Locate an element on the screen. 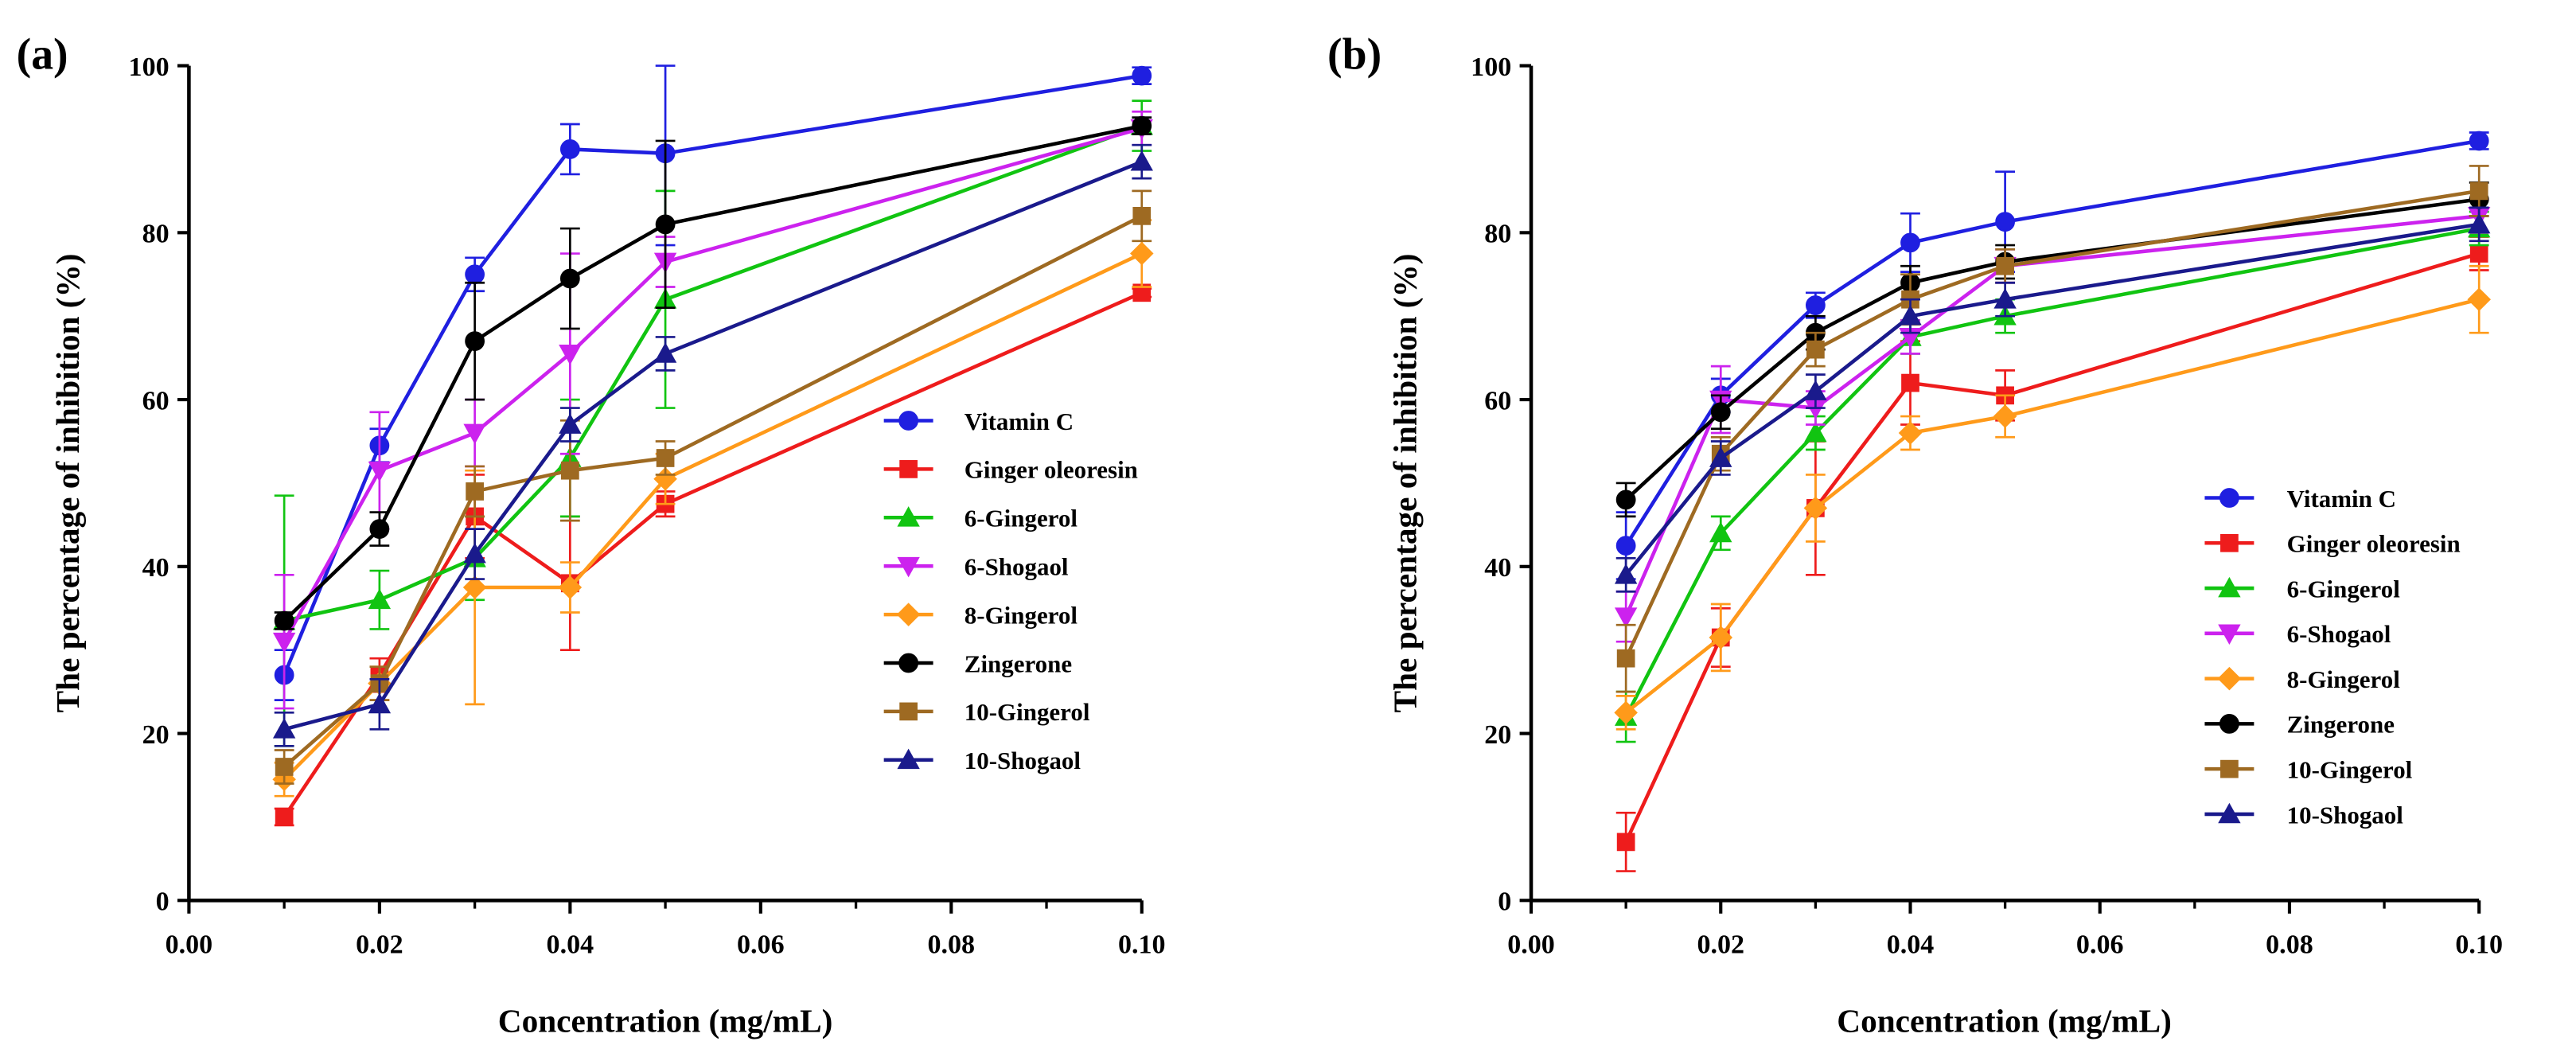 Image resolution: width=2576 pixels, height=1053 pixels. series-10-shogaol is located at coordinates (2052, 399).